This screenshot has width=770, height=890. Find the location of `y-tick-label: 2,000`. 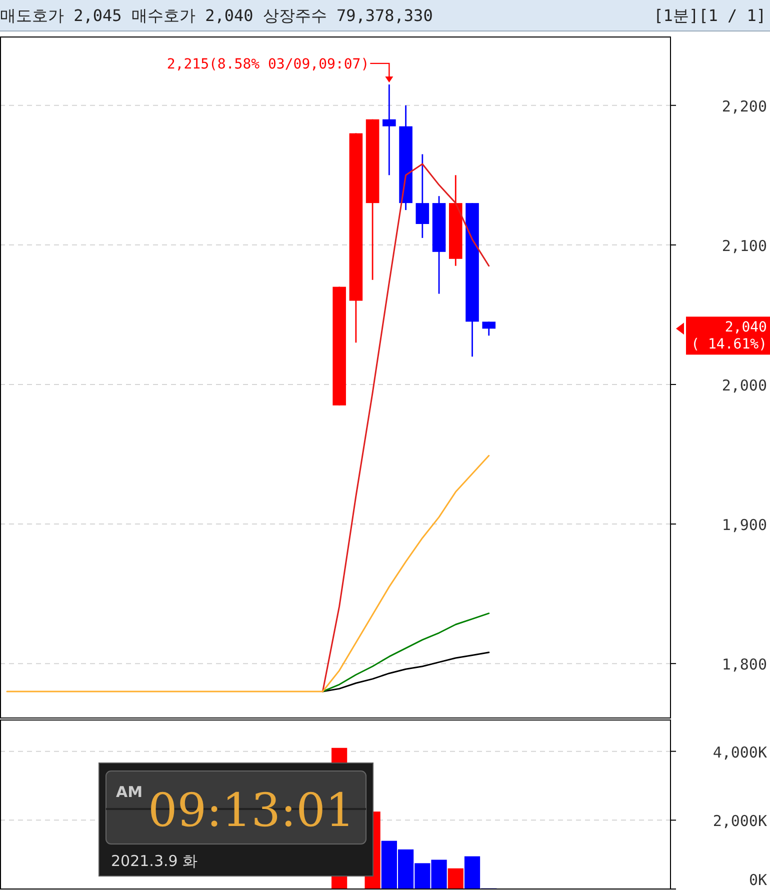

y-tick-label: 2,000 is located at coordinates (744, 385).